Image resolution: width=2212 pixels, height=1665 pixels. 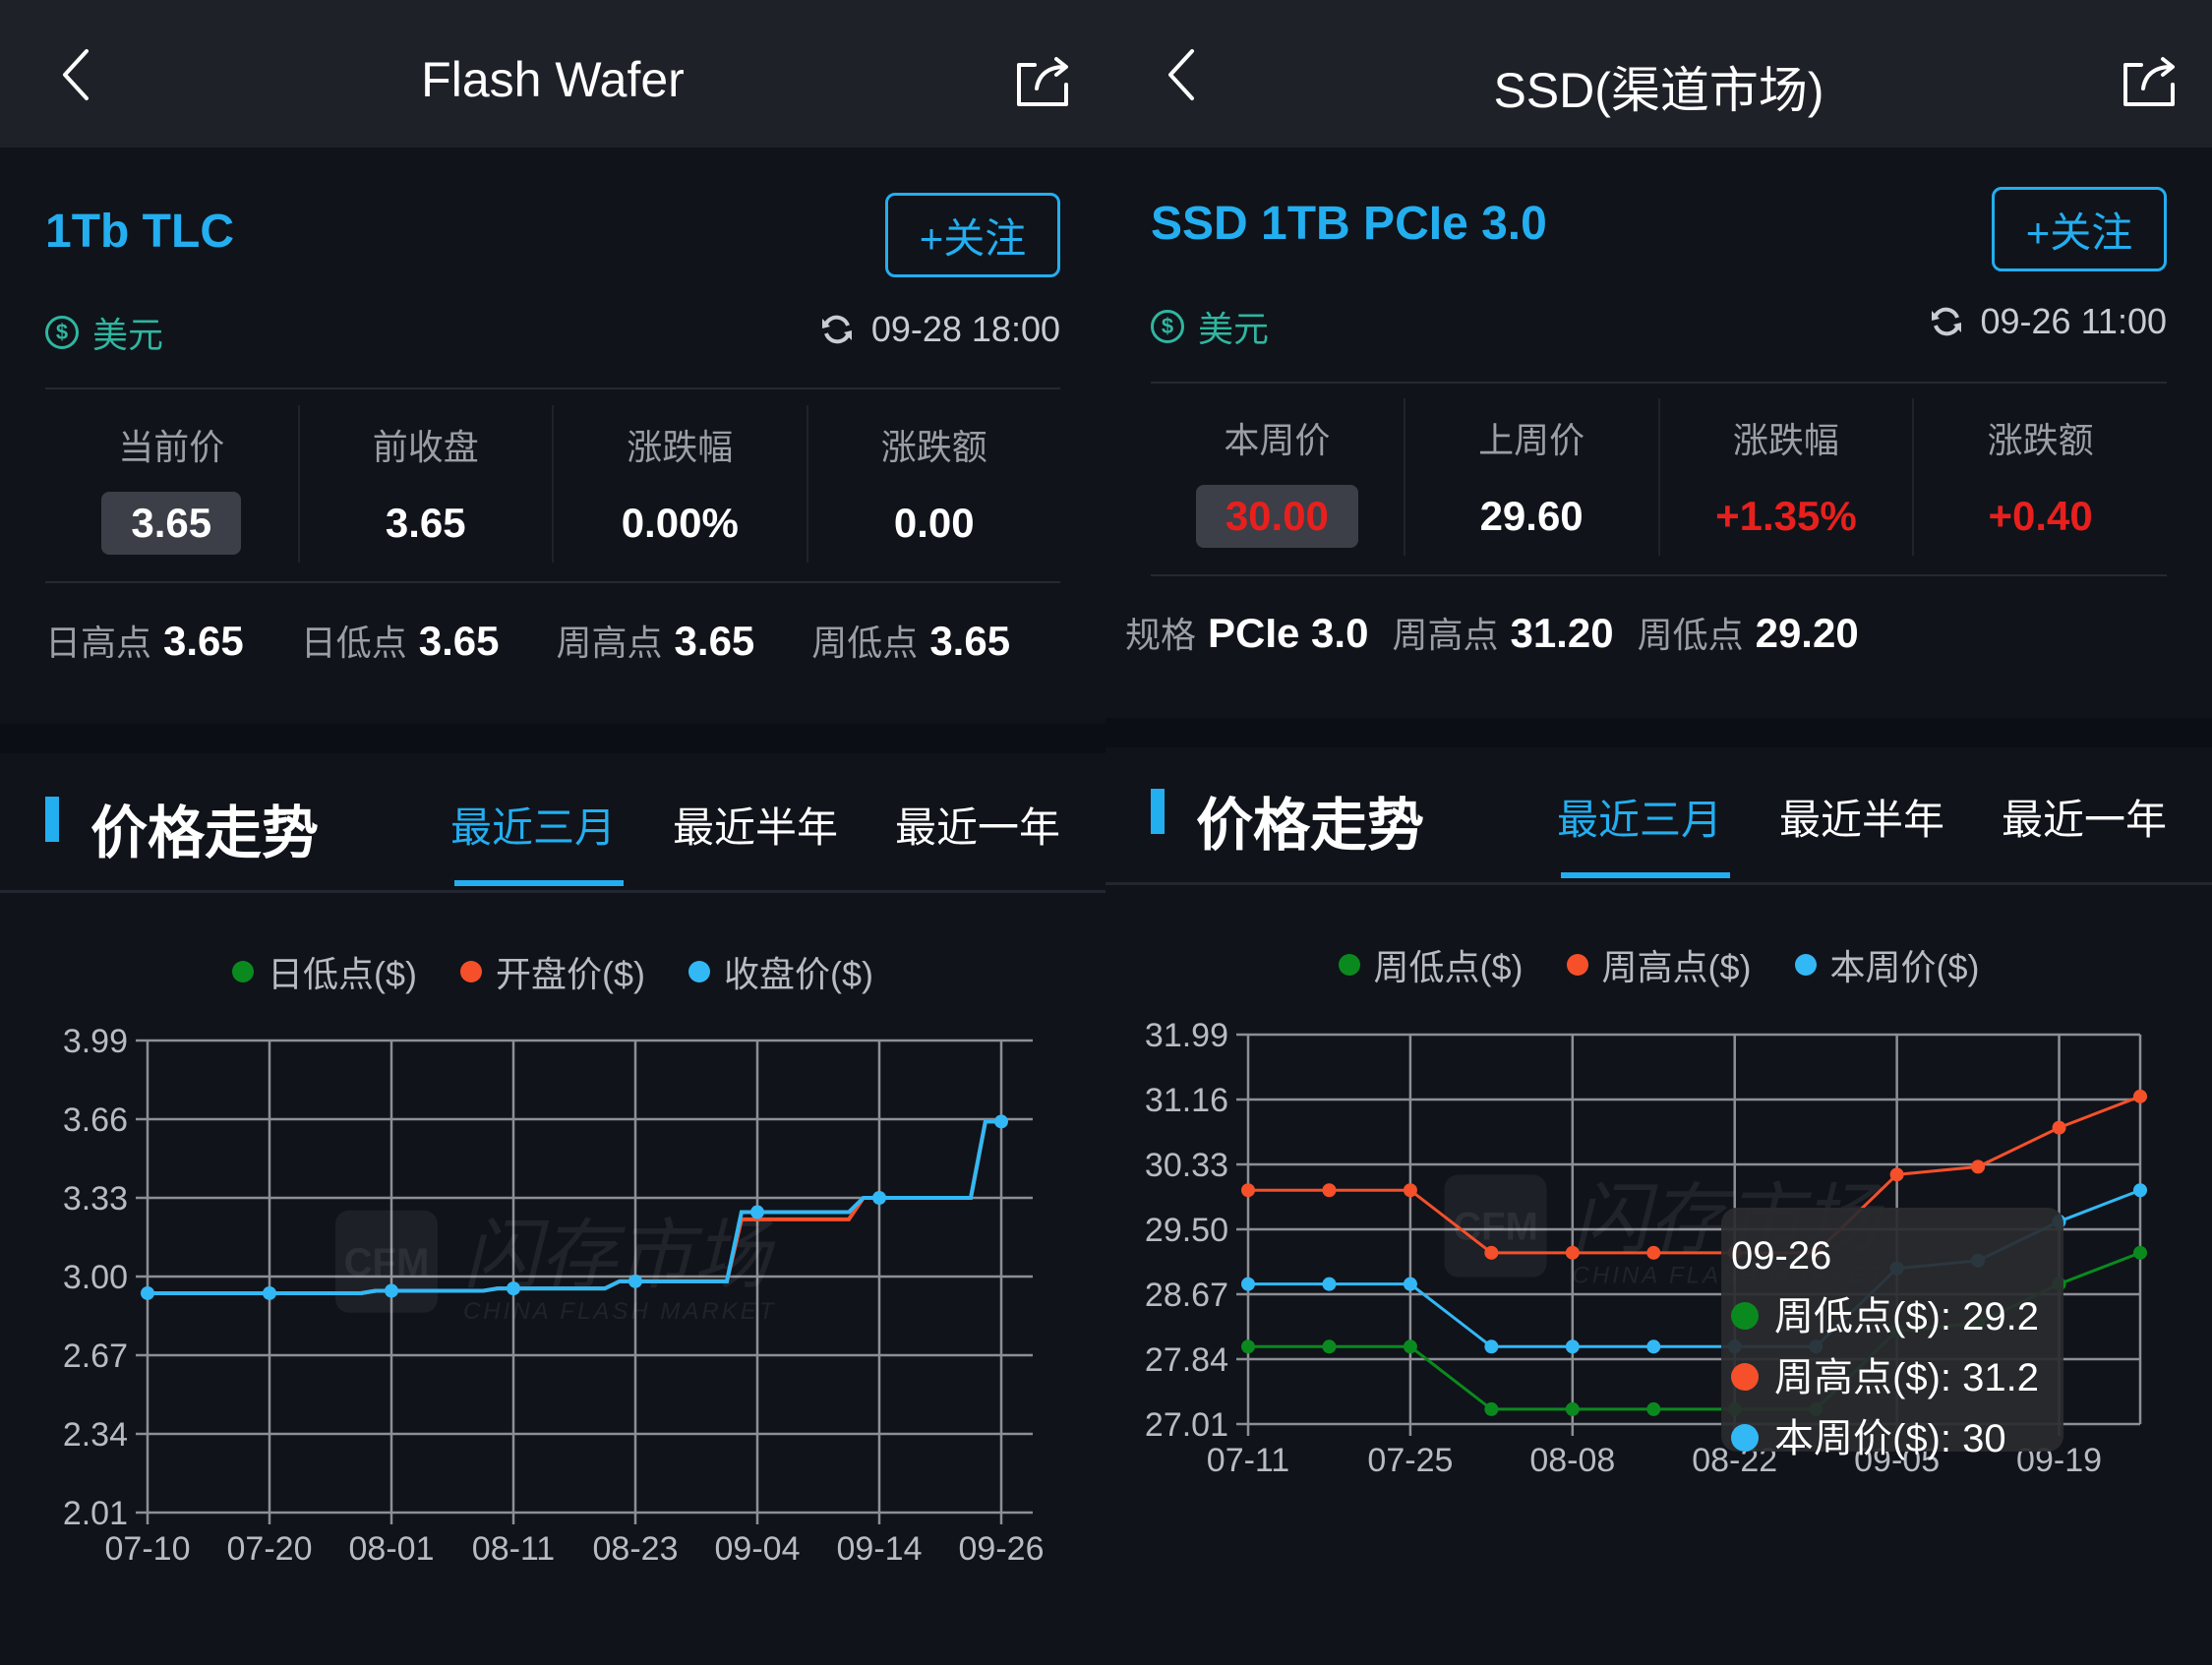 I want to click on spec: 规格 PCIe 3.0, so click(x=1246, y=632).